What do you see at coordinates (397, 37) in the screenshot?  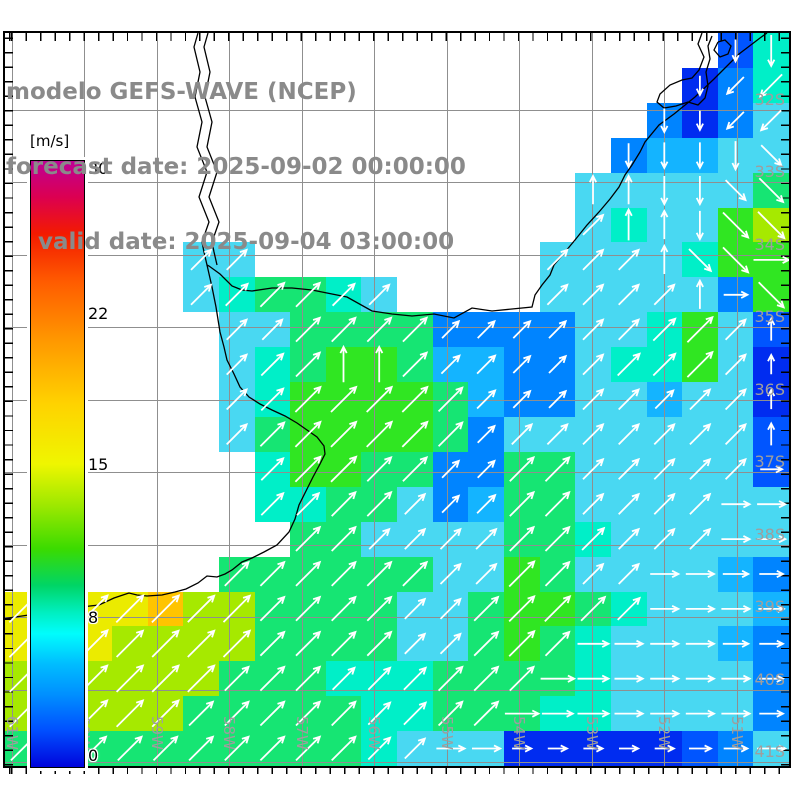 I see `axis-ticks-top` at bounding box center [397, 37].